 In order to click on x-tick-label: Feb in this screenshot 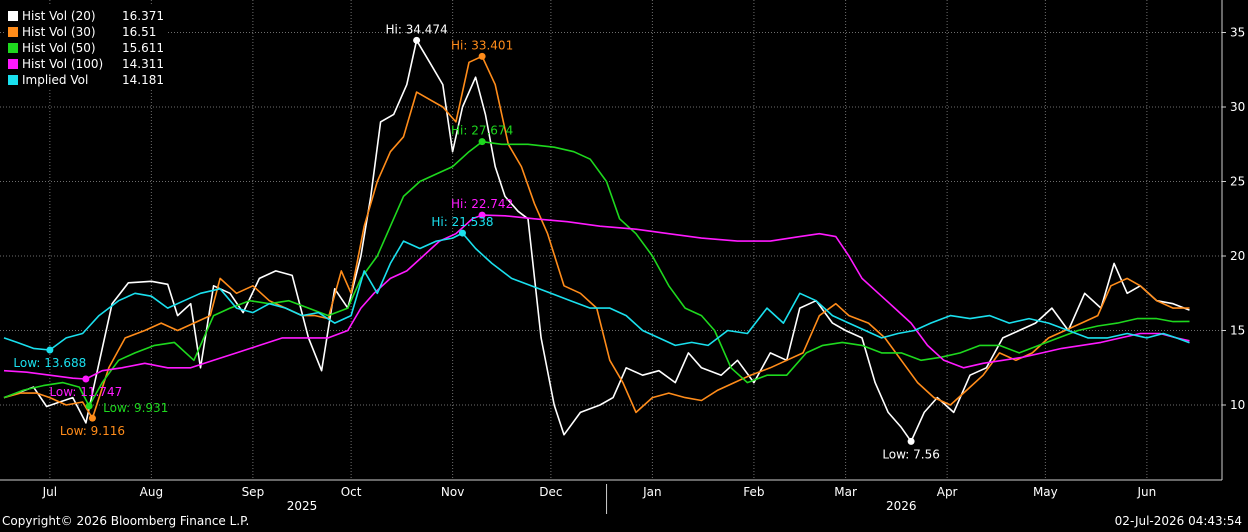, I will do `click(753, 492)`.